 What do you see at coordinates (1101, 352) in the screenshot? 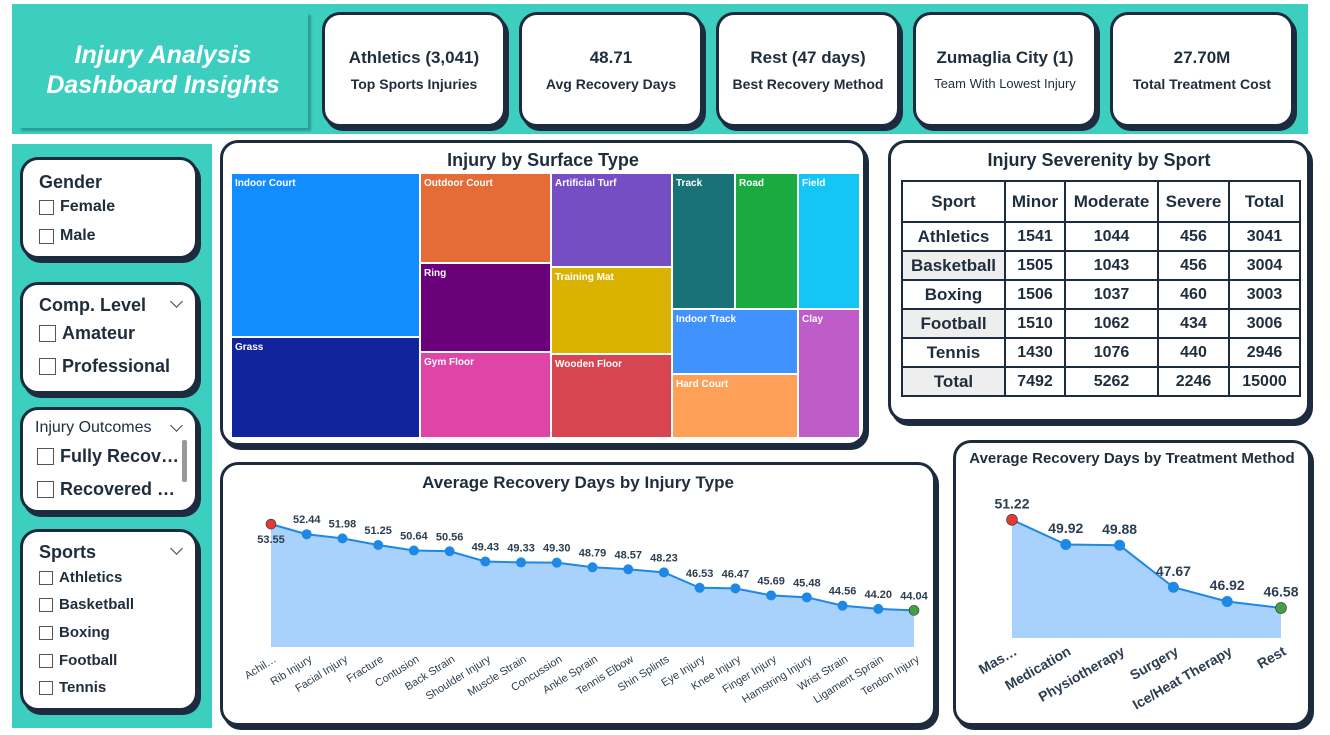
I see `table-row: Tennis 1430 1076 440 2946` at bounding box center [1101, 352].